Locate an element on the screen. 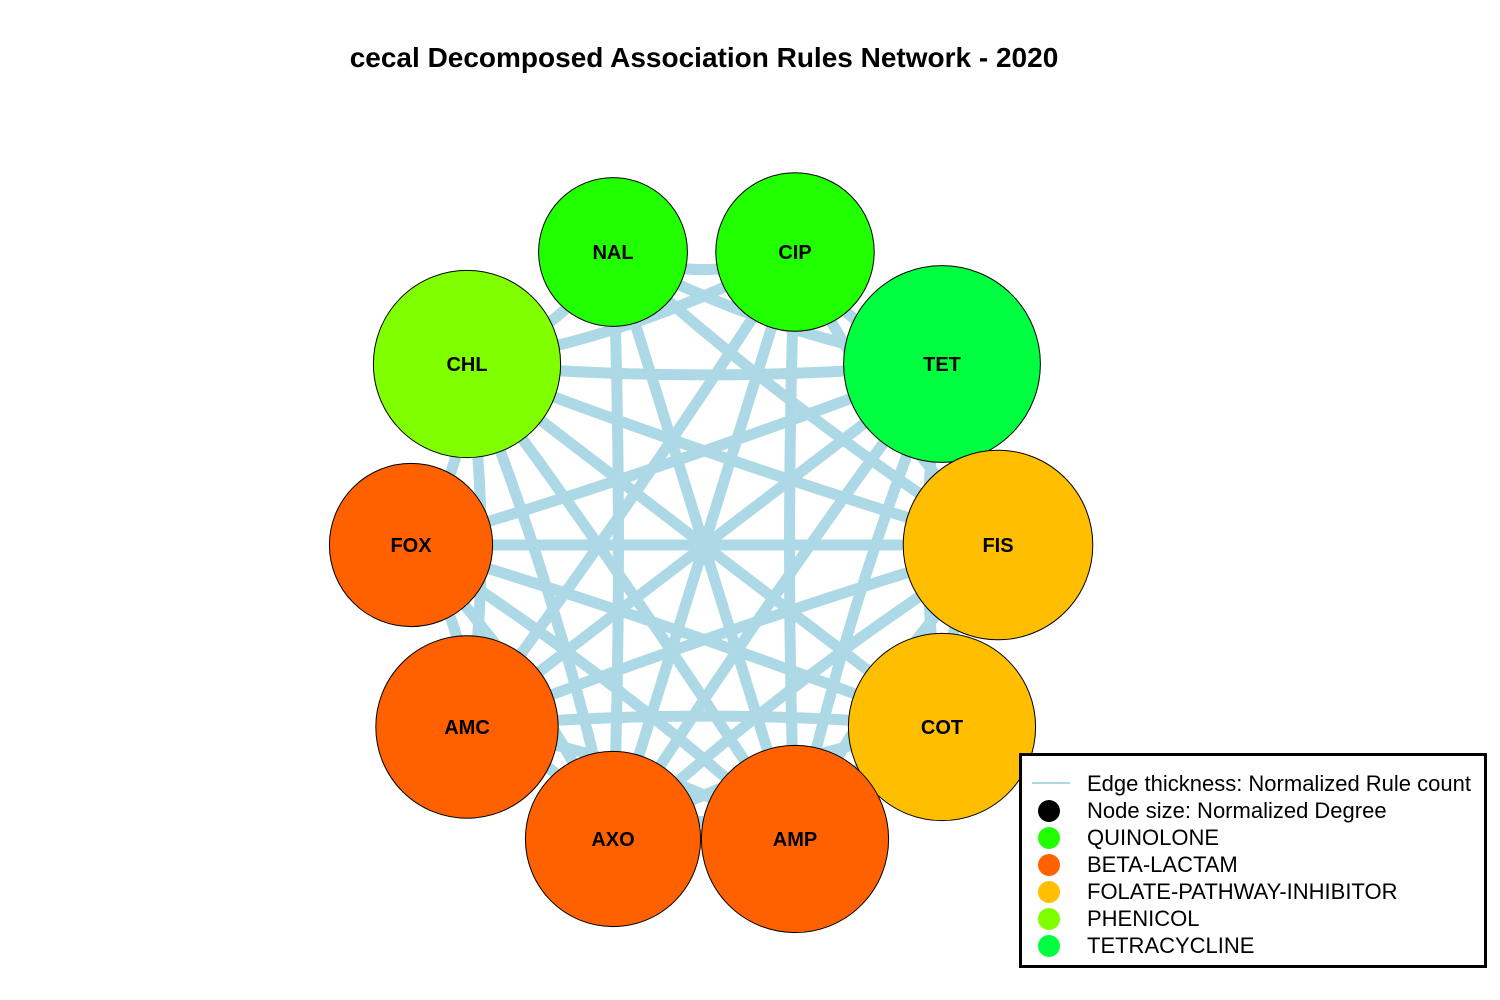 This screenshot has height=1000, width=1500. node-label: FOX is located at coordinates (411, 546).